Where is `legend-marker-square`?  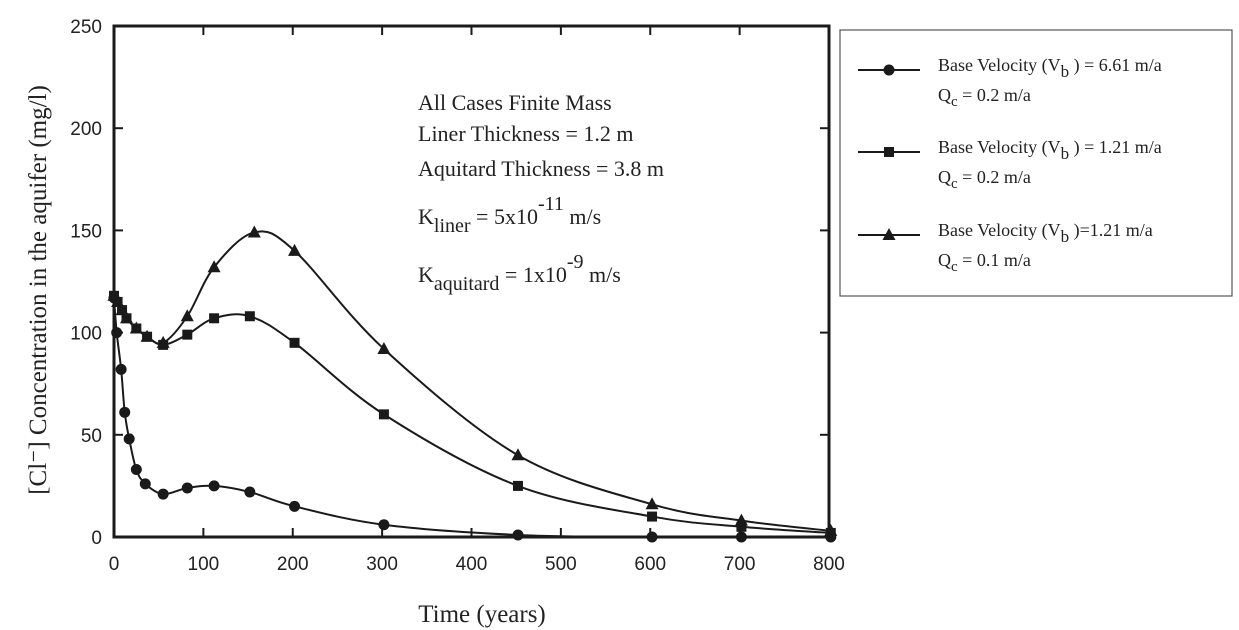
legend-marker-square is located at coordinates (889, 152).